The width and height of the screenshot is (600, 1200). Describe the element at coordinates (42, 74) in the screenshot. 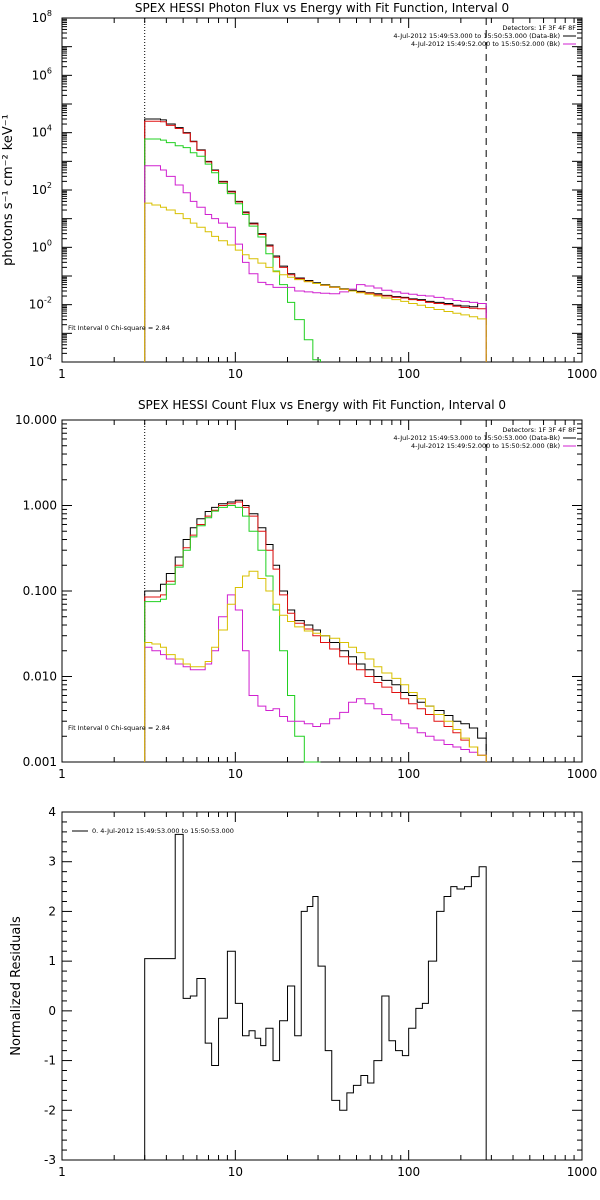

I see `y-tick-label: 10⁶` at that location.